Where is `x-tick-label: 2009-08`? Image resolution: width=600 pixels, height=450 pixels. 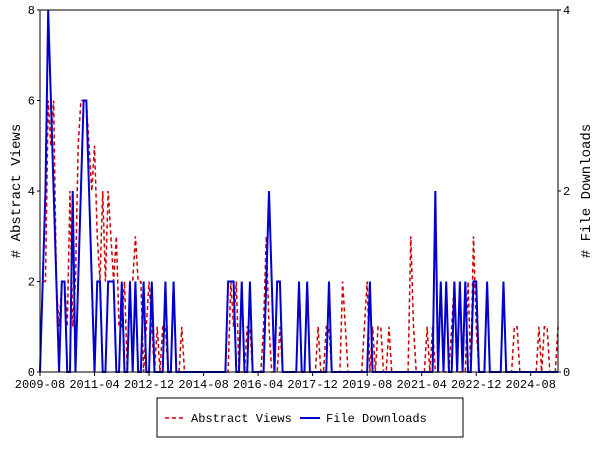 x-tick-label: 2009-08 is located at coordinates (40, 385).